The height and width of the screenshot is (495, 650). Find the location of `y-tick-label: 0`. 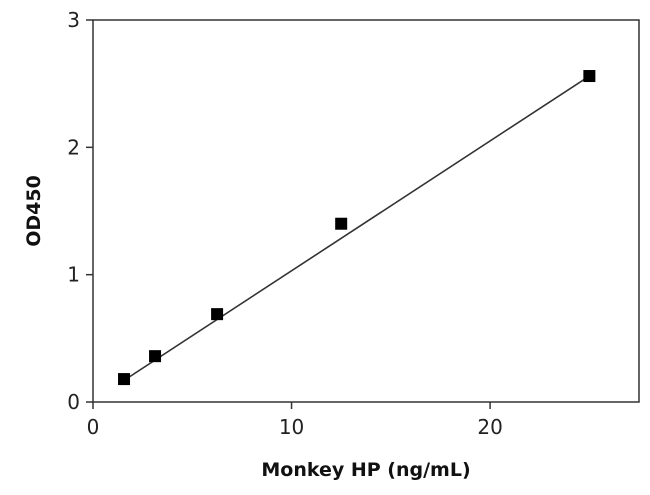

y-tick-label: 0 is located at coordinates (73, 402).